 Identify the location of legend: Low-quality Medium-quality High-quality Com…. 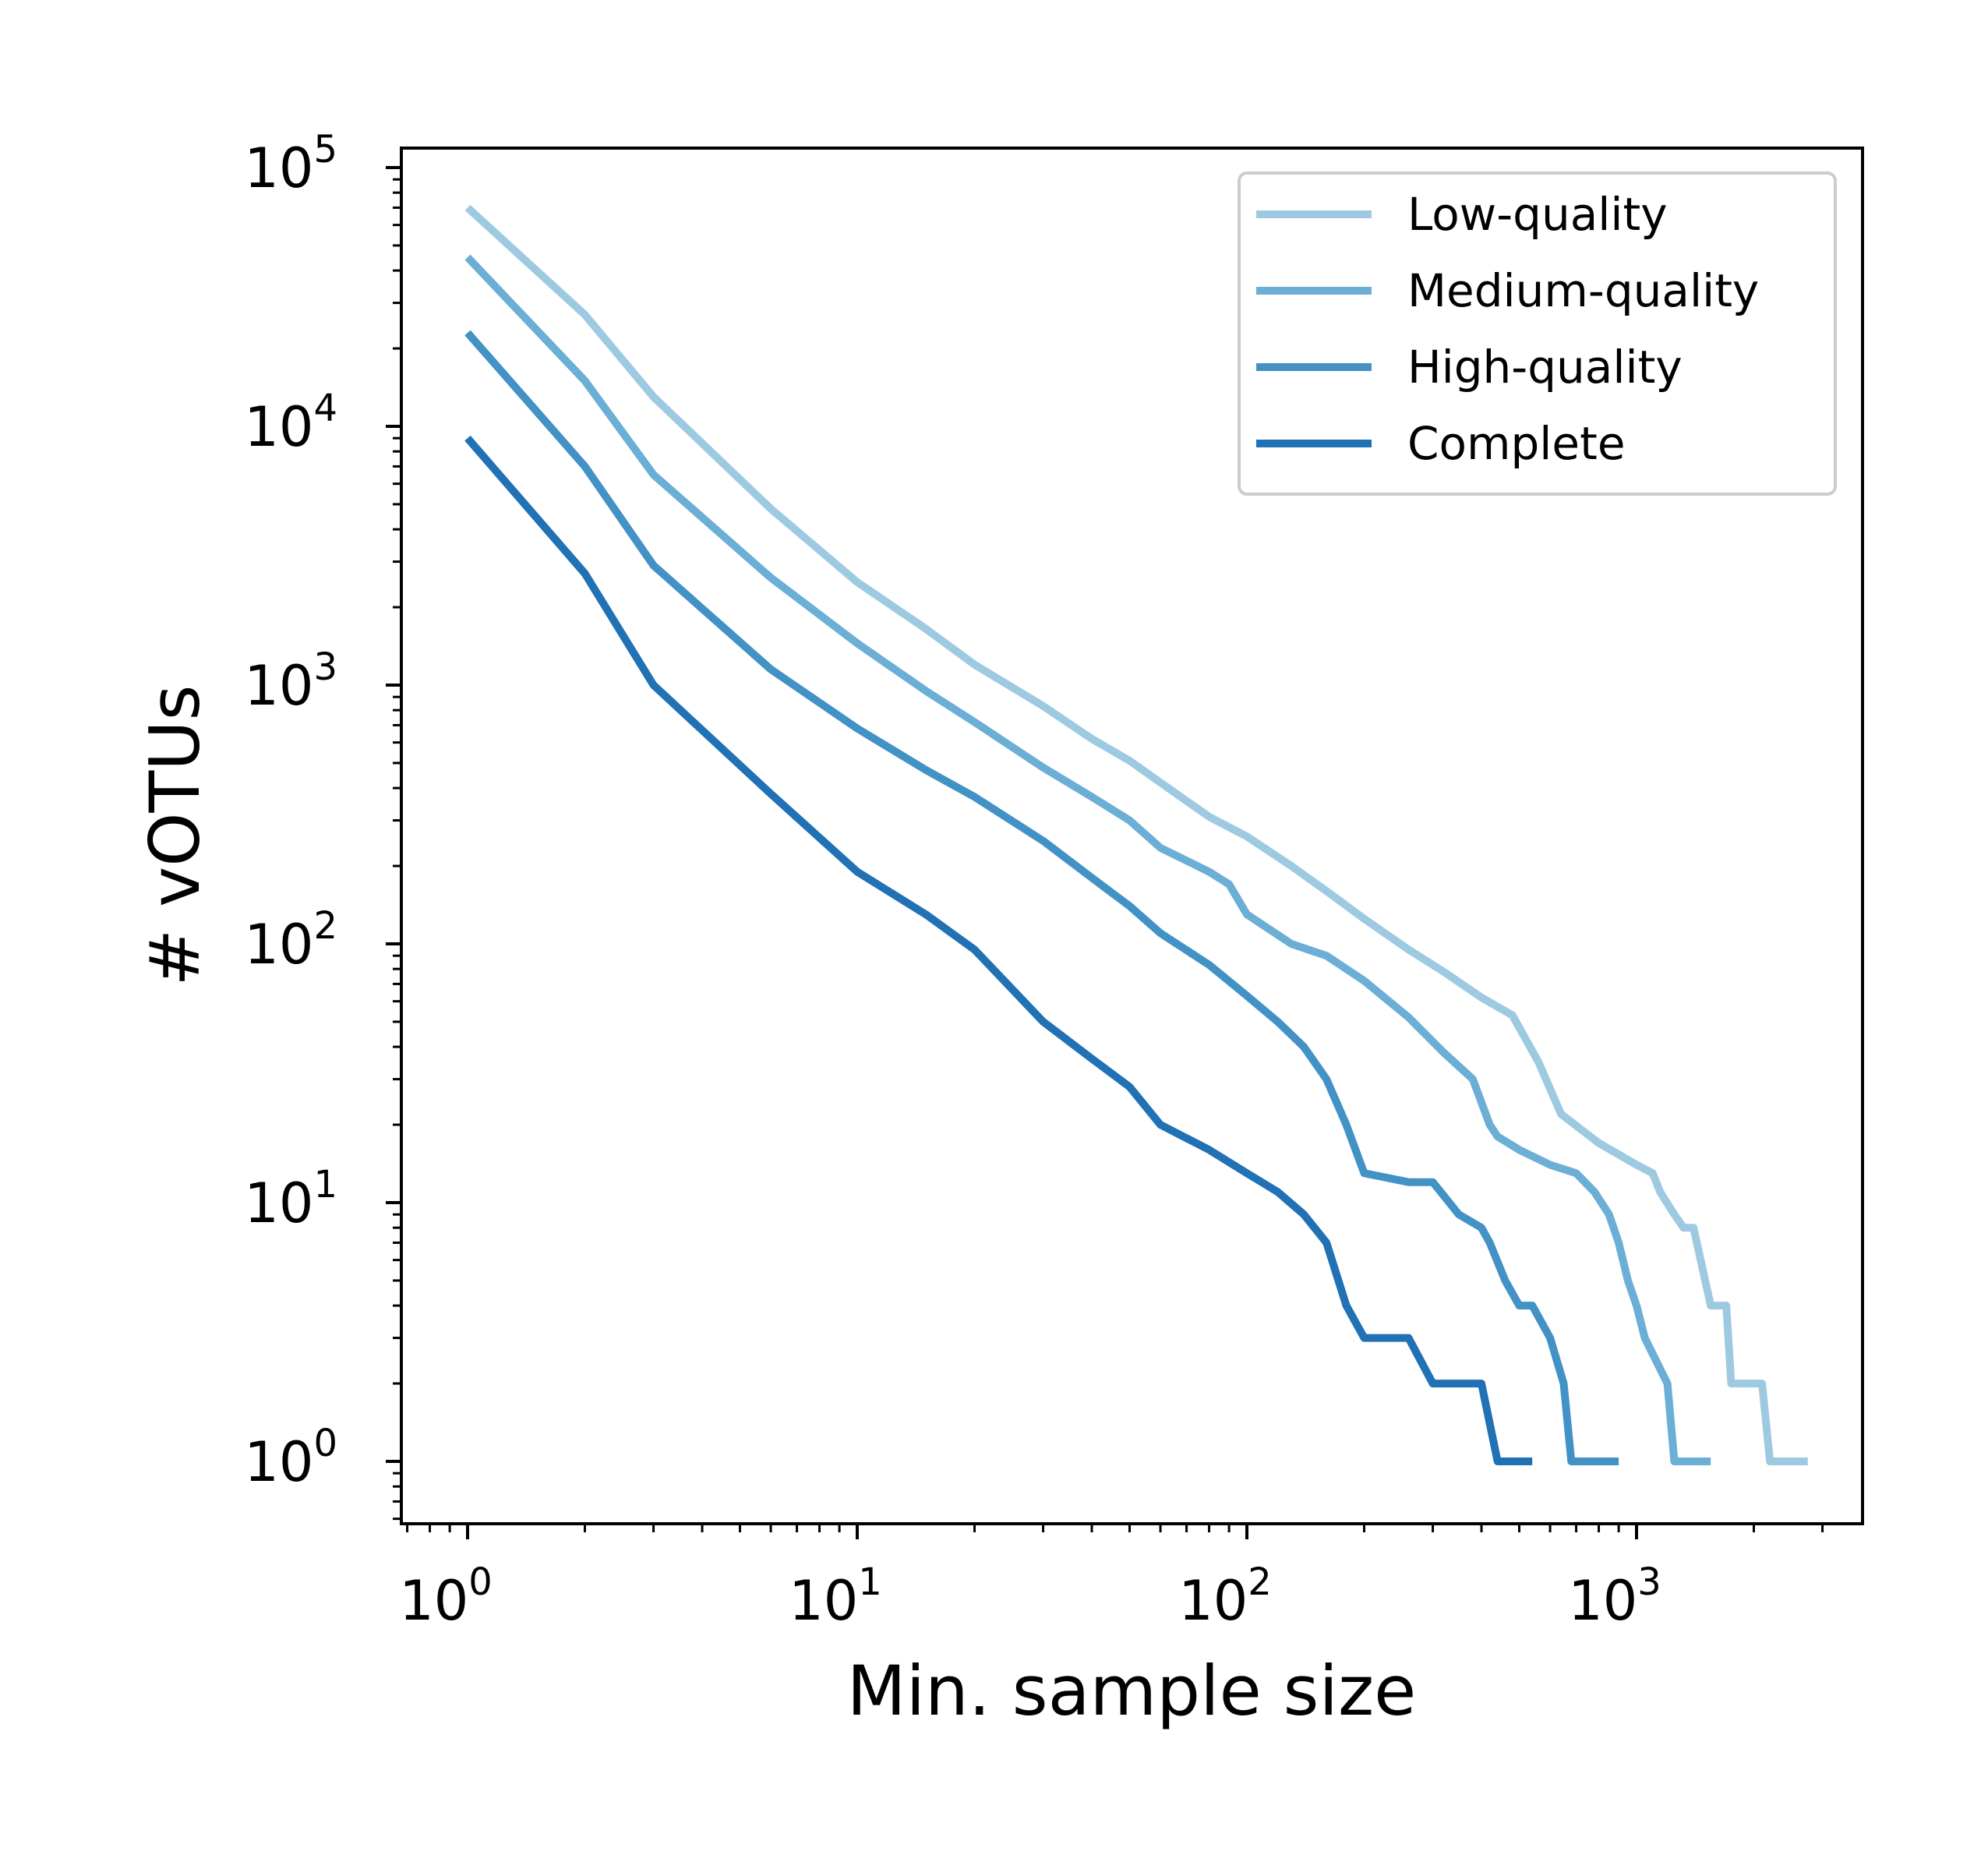
(1538, 334).